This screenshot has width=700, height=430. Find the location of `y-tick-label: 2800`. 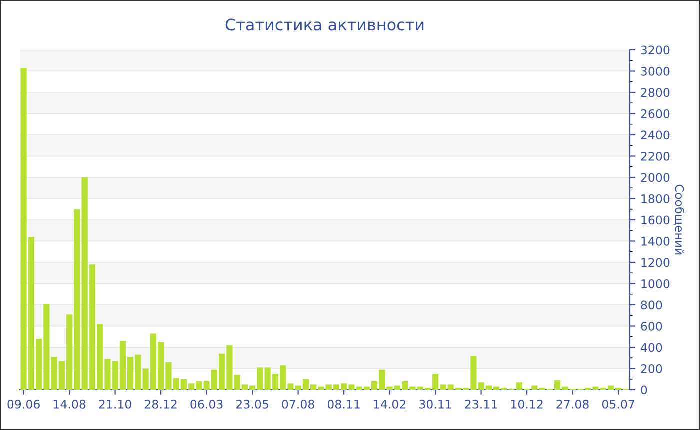

y-tick-label: 2800 is located at coordinates (655, 93).